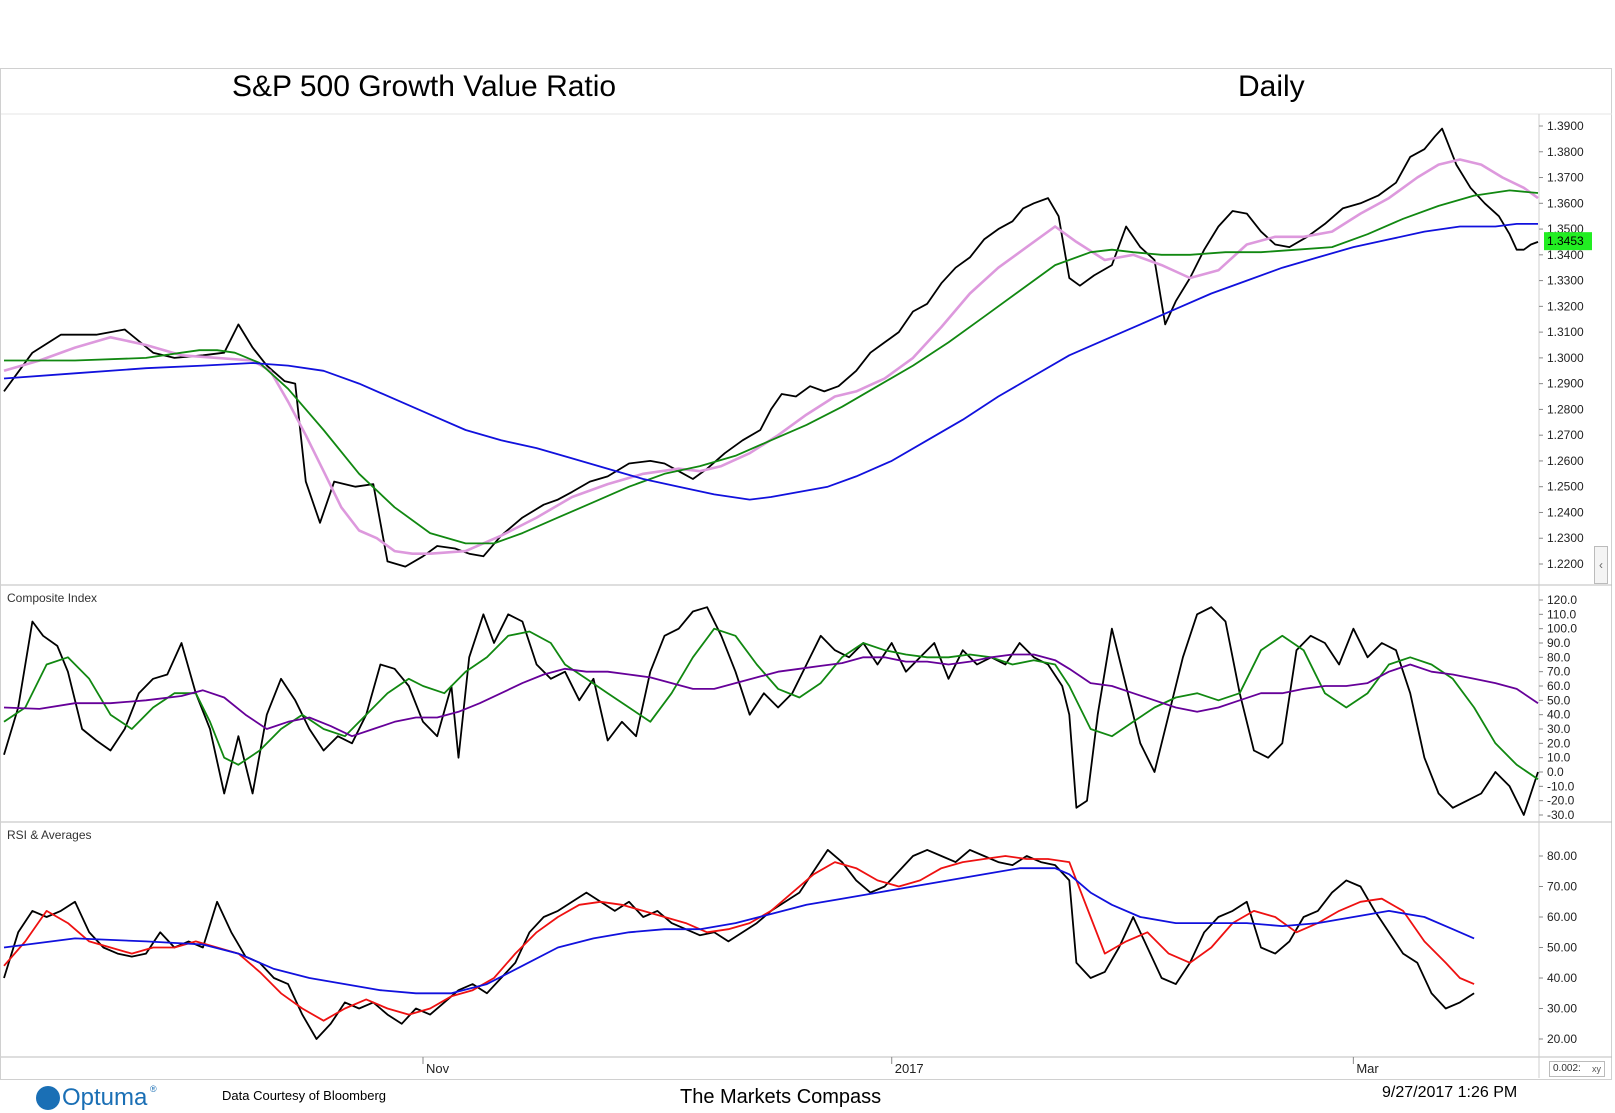 The width and height of the screenshot is (1615, 1113). What do you see at coordinates (1565, 409) in the screenshot?
I see `y-tick-label: 1.2800` at bounding box center [1565, 409].